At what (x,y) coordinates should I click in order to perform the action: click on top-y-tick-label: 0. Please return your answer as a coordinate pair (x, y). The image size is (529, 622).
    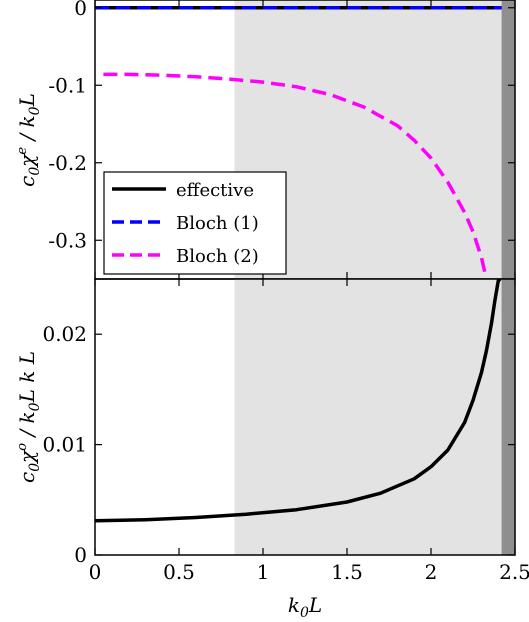
    Looking at the image, I should click on (80, 10).